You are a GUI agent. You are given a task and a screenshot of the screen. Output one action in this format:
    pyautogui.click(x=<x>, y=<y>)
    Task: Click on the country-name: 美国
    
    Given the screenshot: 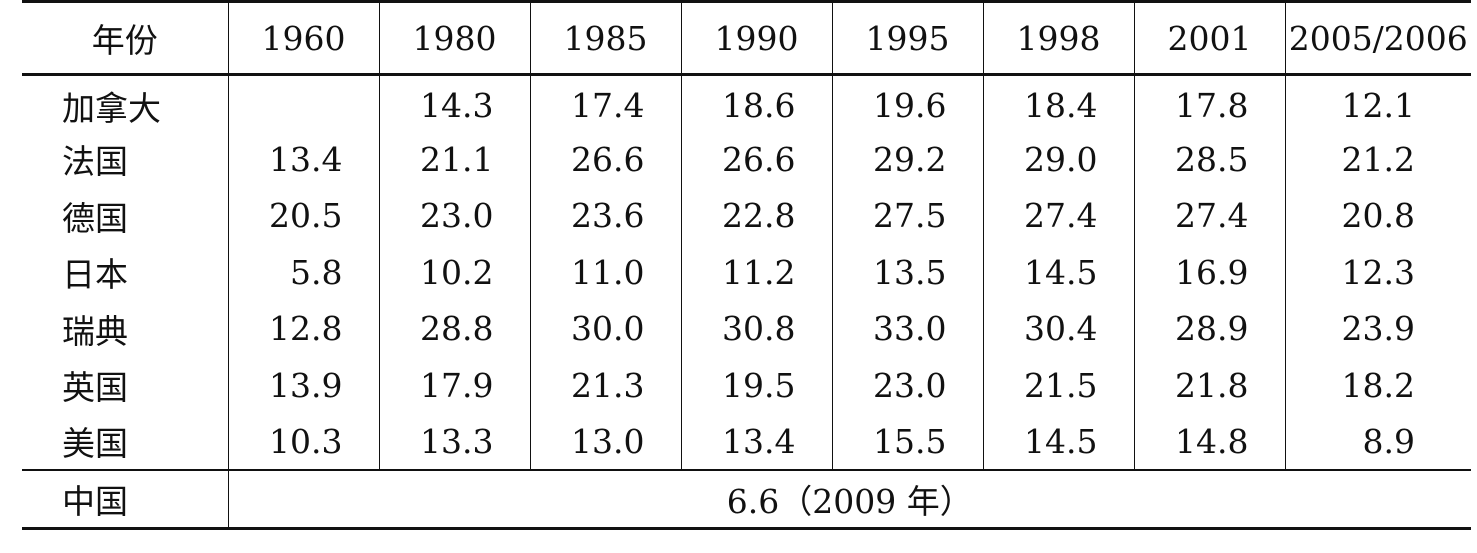 What is the action you would take?
    pyautogui.click(x=95, y=444)
    